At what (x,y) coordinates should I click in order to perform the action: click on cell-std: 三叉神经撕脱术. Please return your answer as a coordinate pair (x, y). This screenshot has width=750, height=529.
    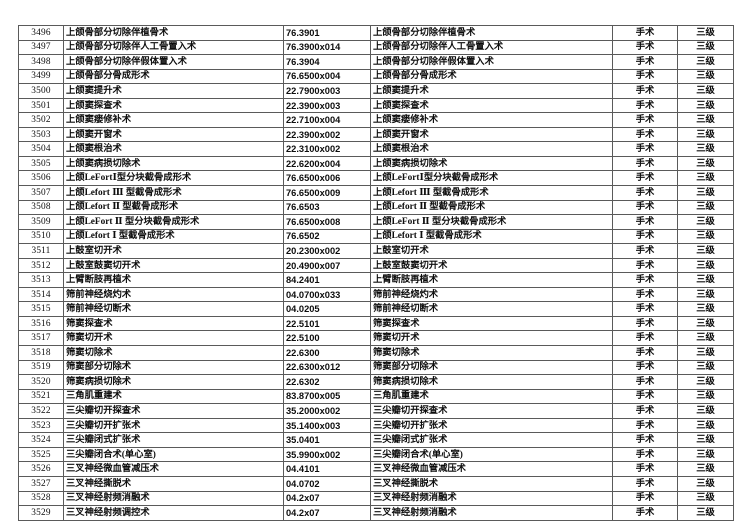
    Looking at the image, I should click on (491, 483).